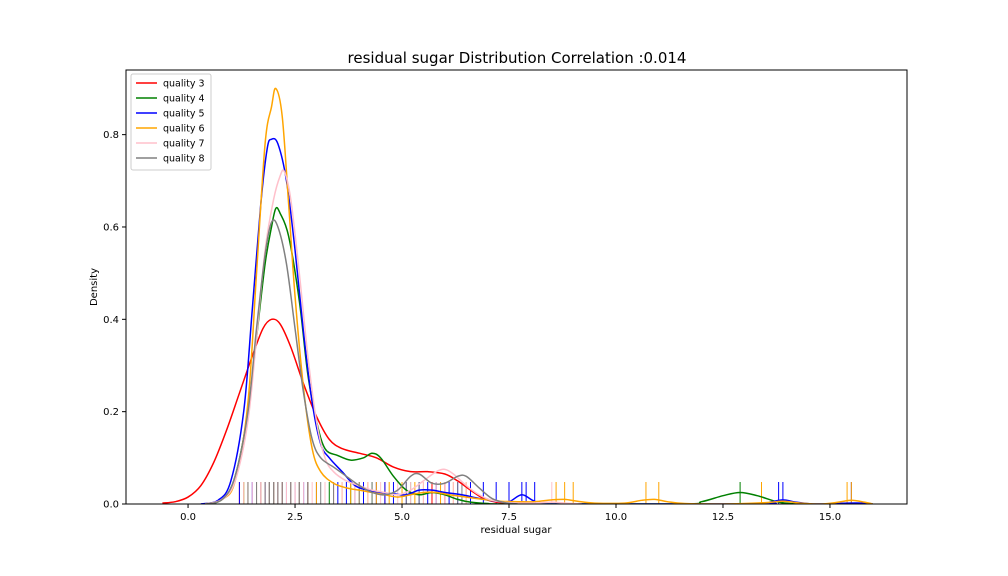  Describe the element at coordinates (111, 320) in the screenshot. I see `y-tick-label: 0.4` at that location.